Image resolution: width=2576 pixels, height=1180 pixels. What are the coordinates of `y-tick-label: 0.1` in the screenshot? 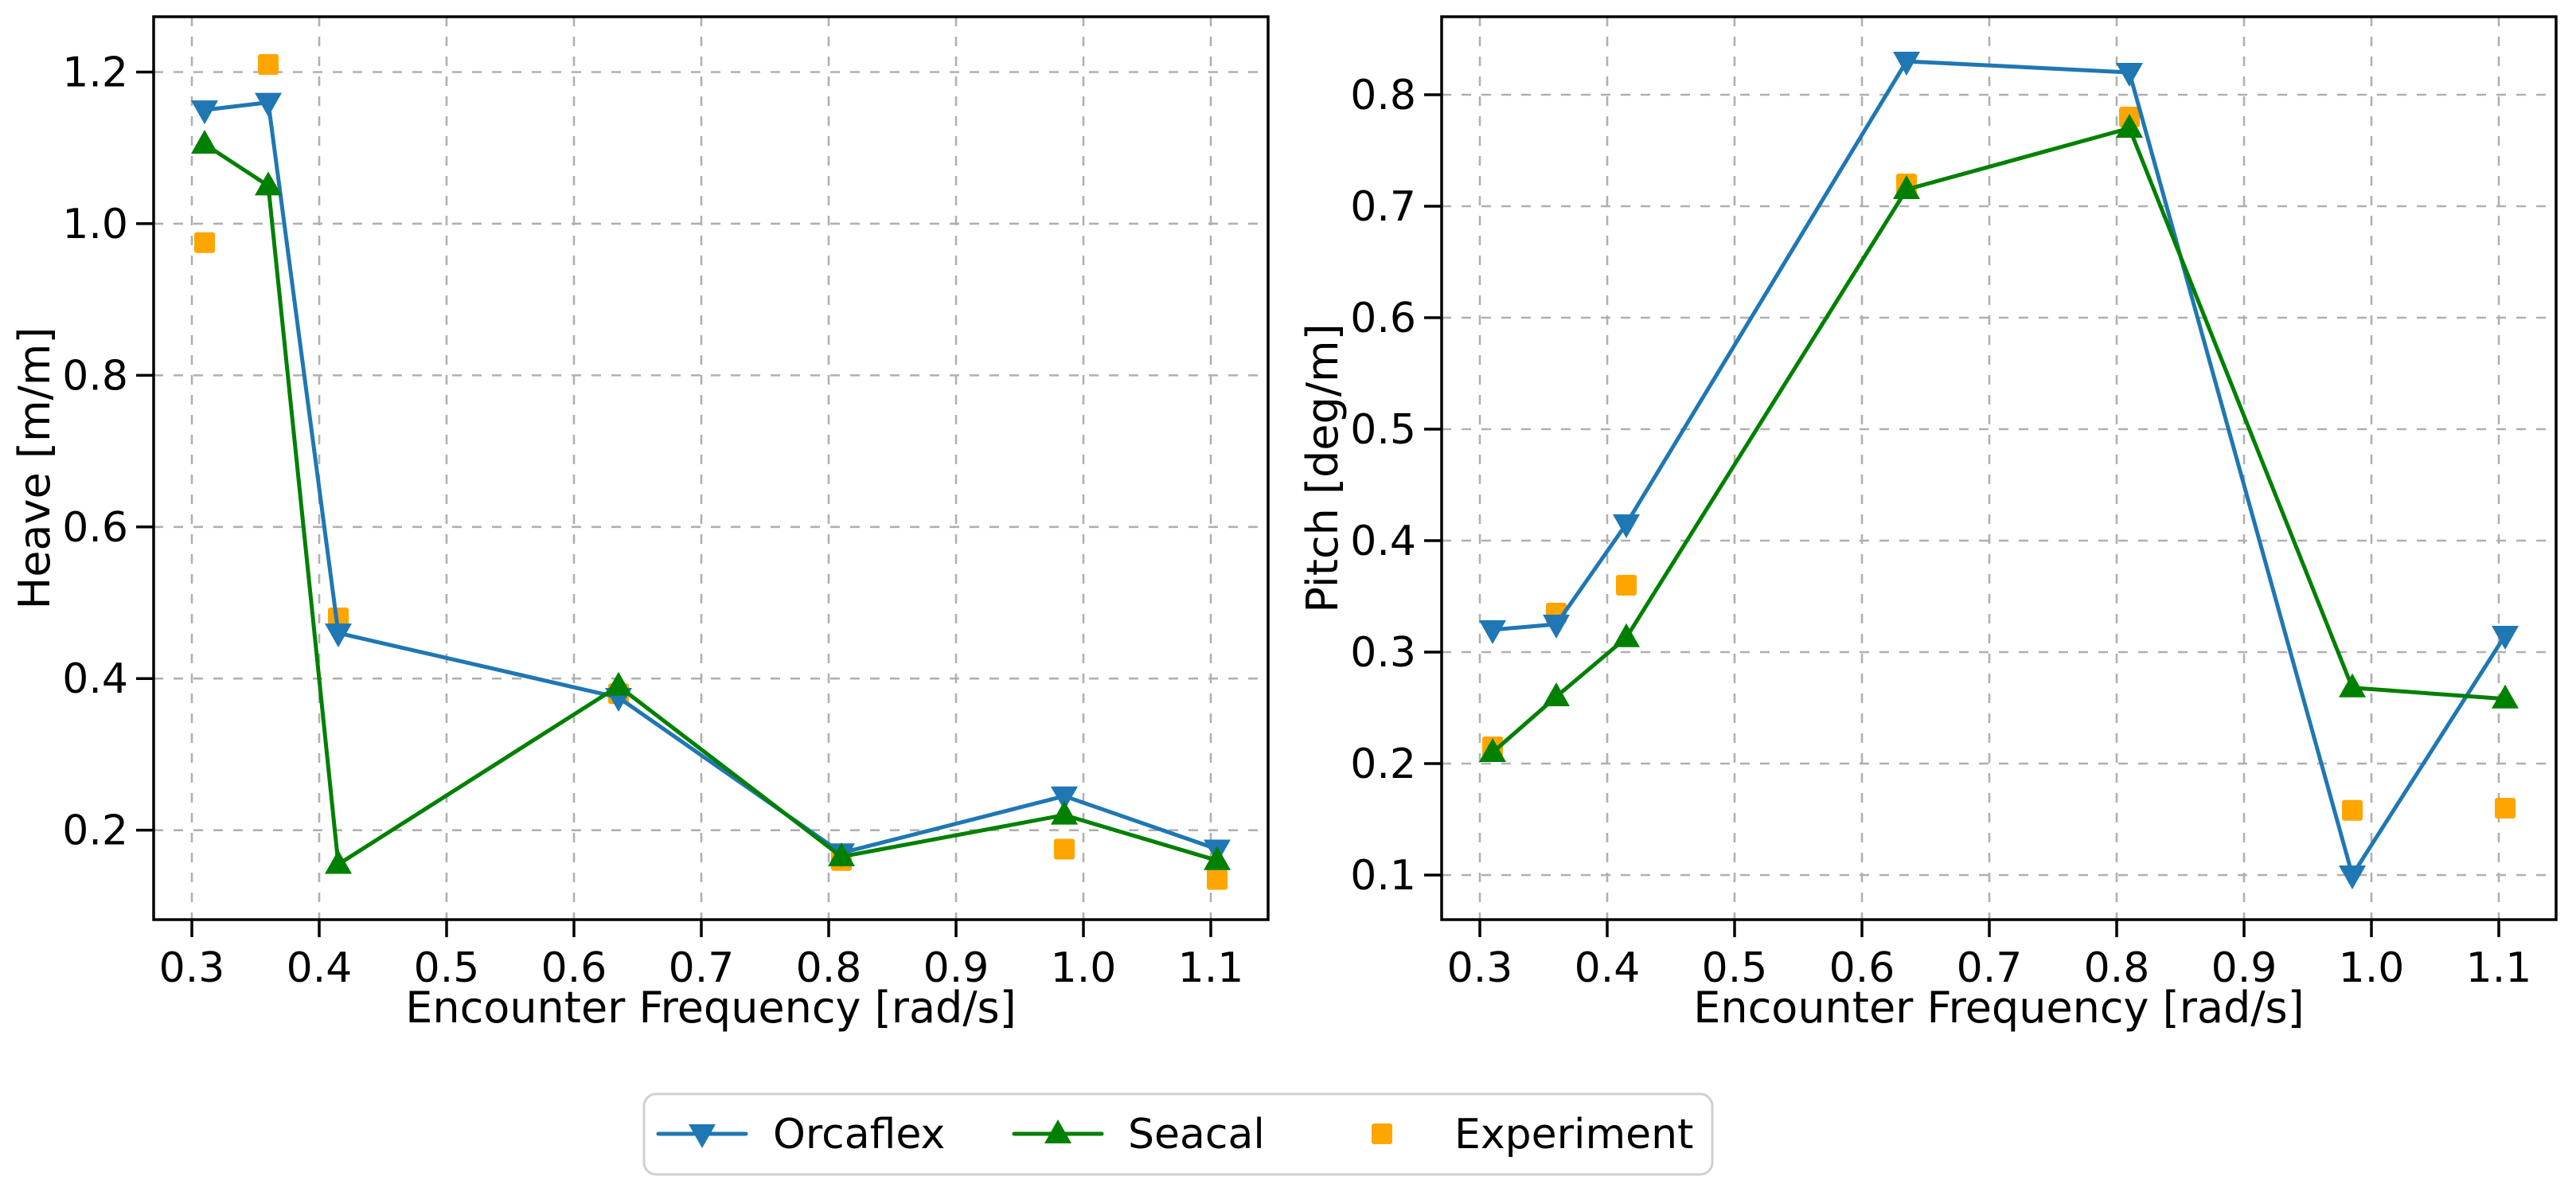 It's located at (1383, 876).